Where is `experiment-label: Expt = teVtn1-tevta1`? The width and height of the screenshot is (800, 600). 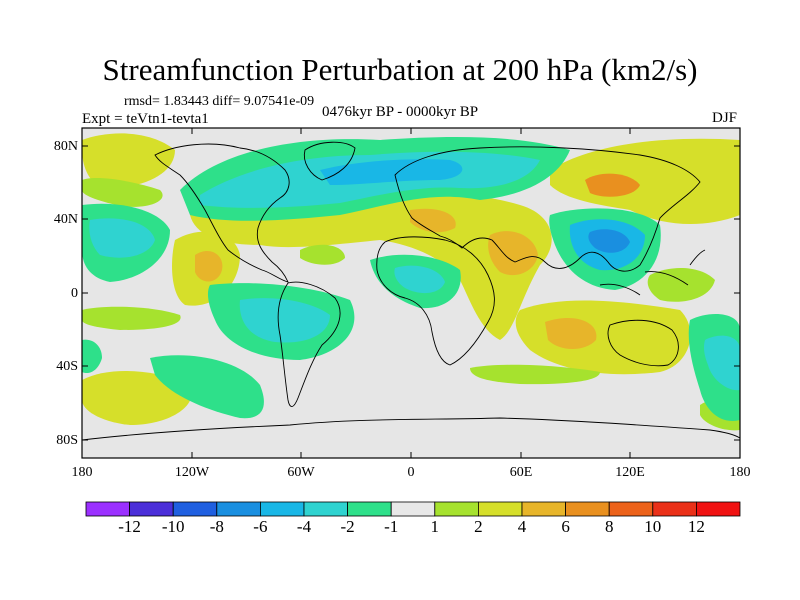 experiment-label: Expt = teVtn1-tevta1 is located at coordinates (145, 119).